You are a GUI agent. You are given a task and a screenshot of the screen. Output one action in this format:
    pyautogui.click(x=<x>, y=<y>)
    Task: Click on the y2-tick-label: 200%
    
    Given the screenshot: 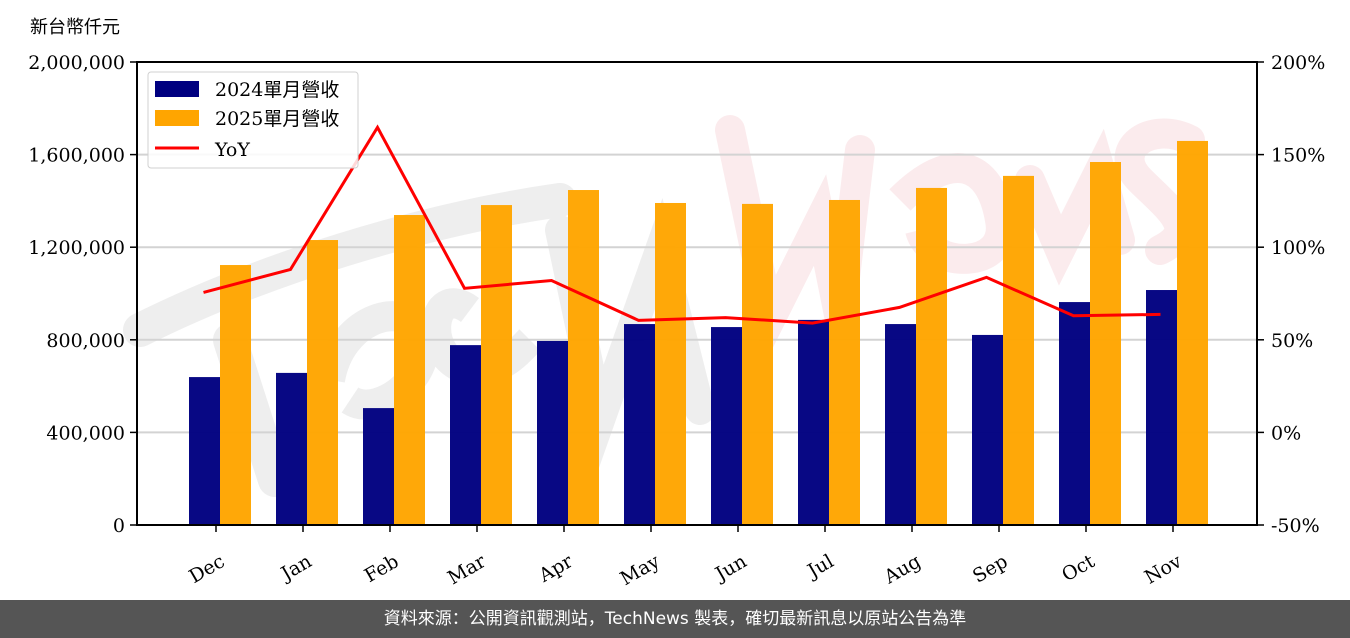 What is the action you would take?
    pyautogui.click(x=1298, y=63)
    